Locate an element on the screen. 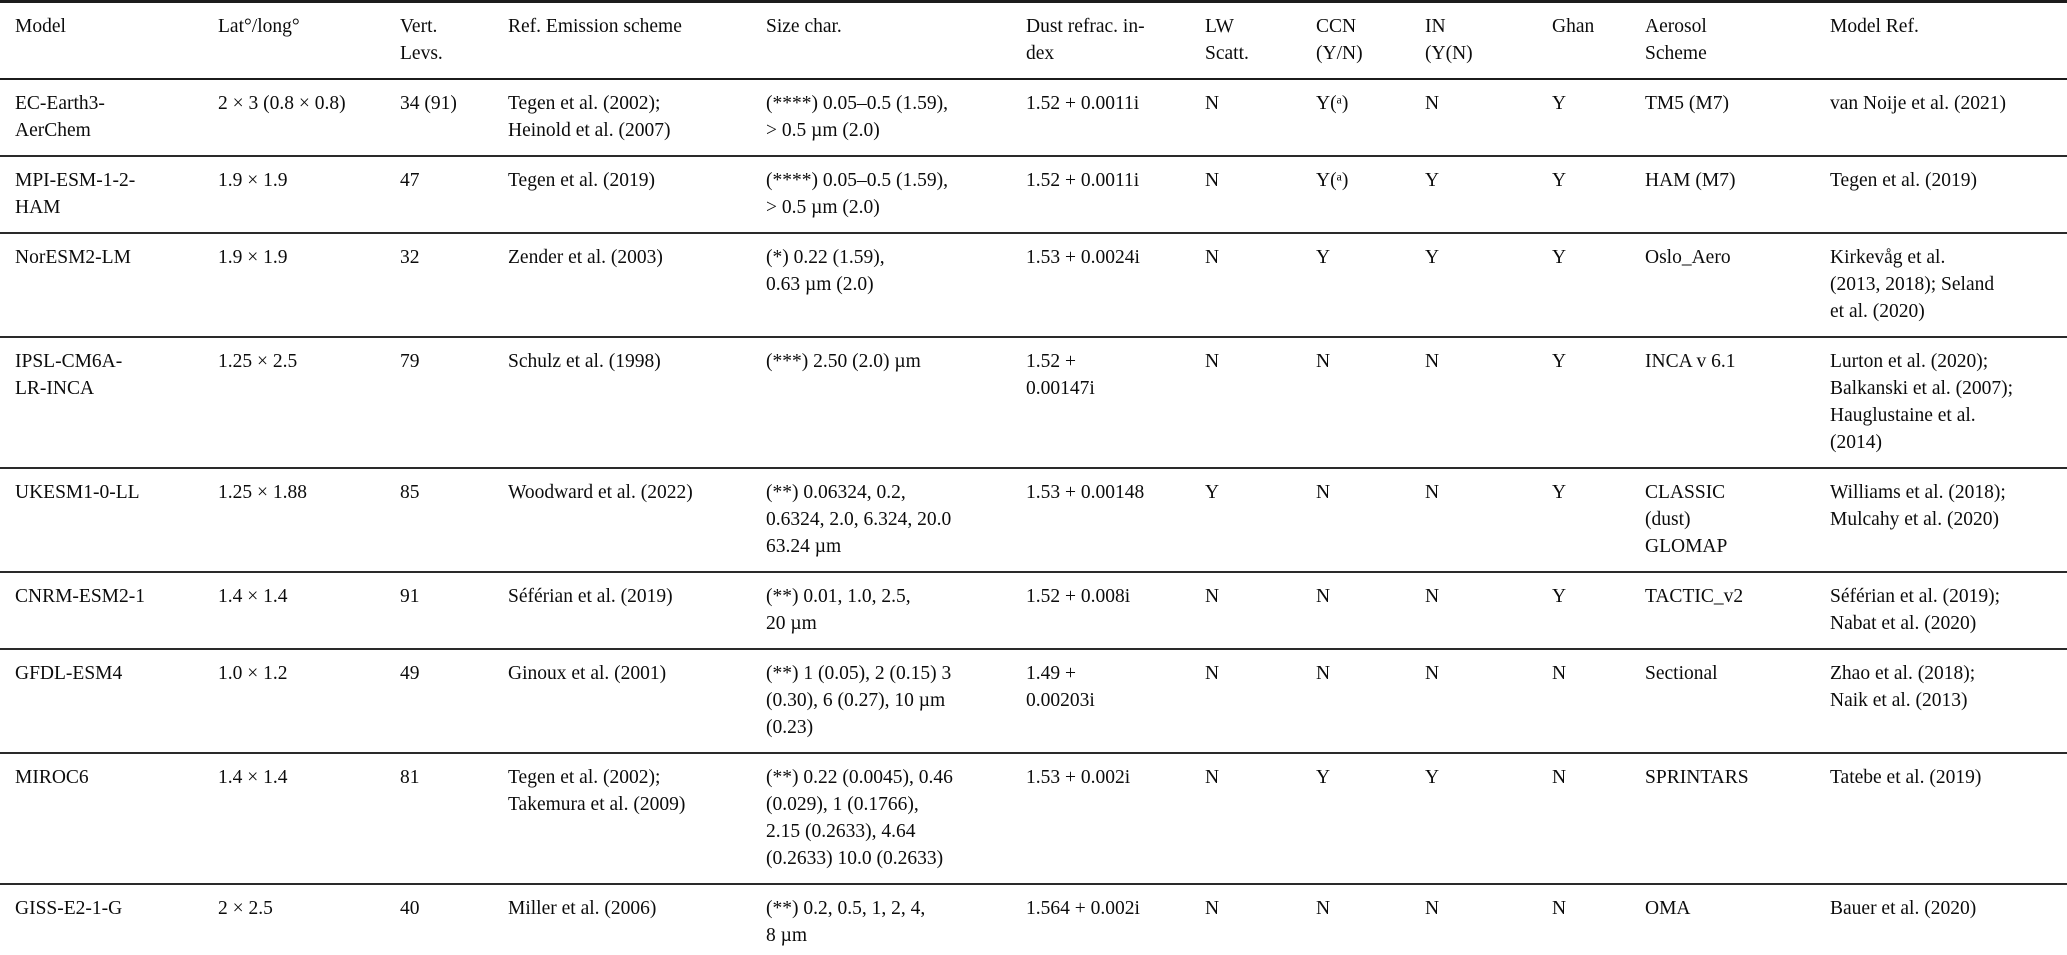 This screenshot has height=955, width=2067. cell-dust-refrac: 1.52 + 0.008i is located at coordinates (1078, 596).